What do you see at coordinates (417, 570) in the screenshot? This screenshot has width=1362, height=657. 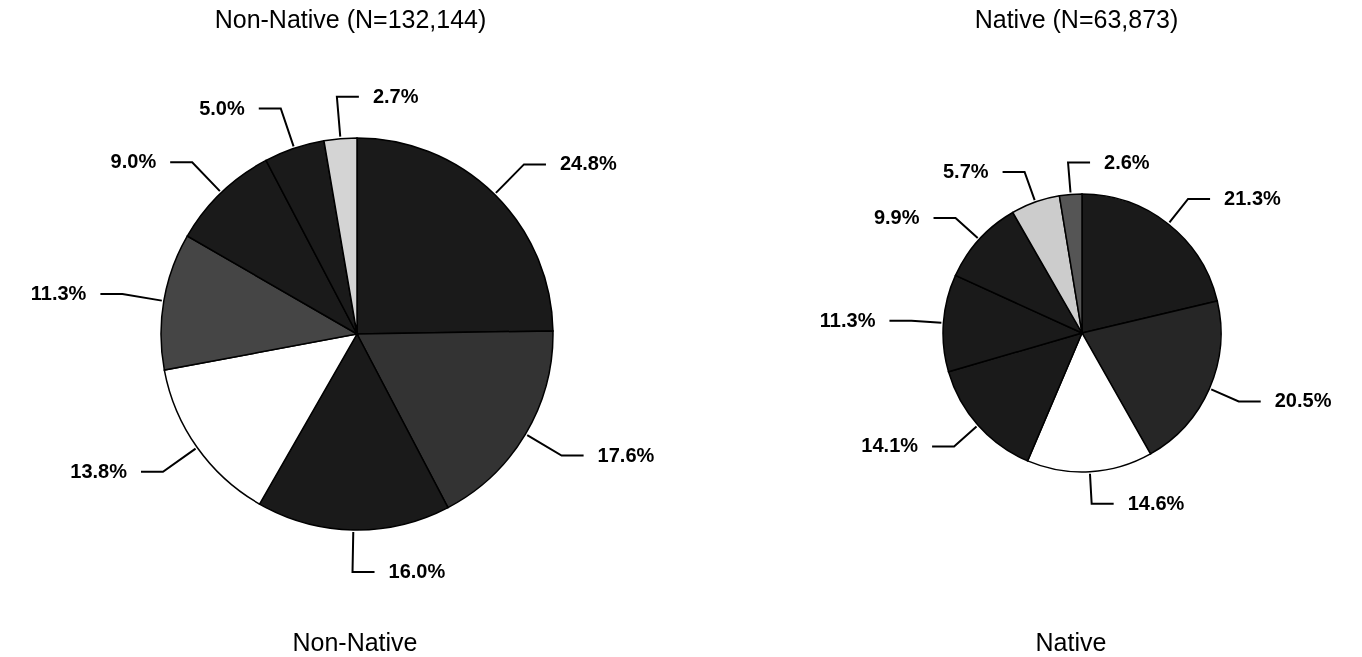 I see `data-label: 16.0%` at bounding box center [417, 570].